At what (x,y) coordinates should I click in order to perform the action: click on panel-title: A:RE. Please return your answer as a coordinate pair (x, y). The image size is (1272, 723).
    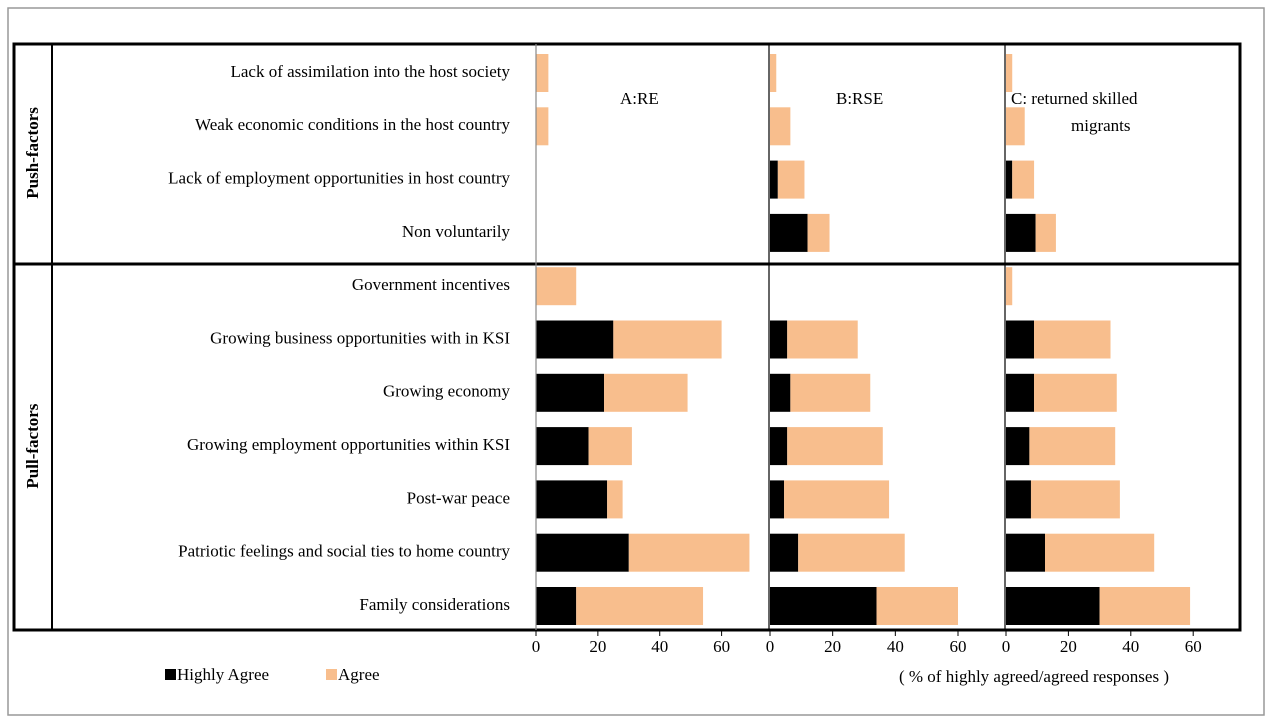
    Looking at the image, I should click on (639, 98).